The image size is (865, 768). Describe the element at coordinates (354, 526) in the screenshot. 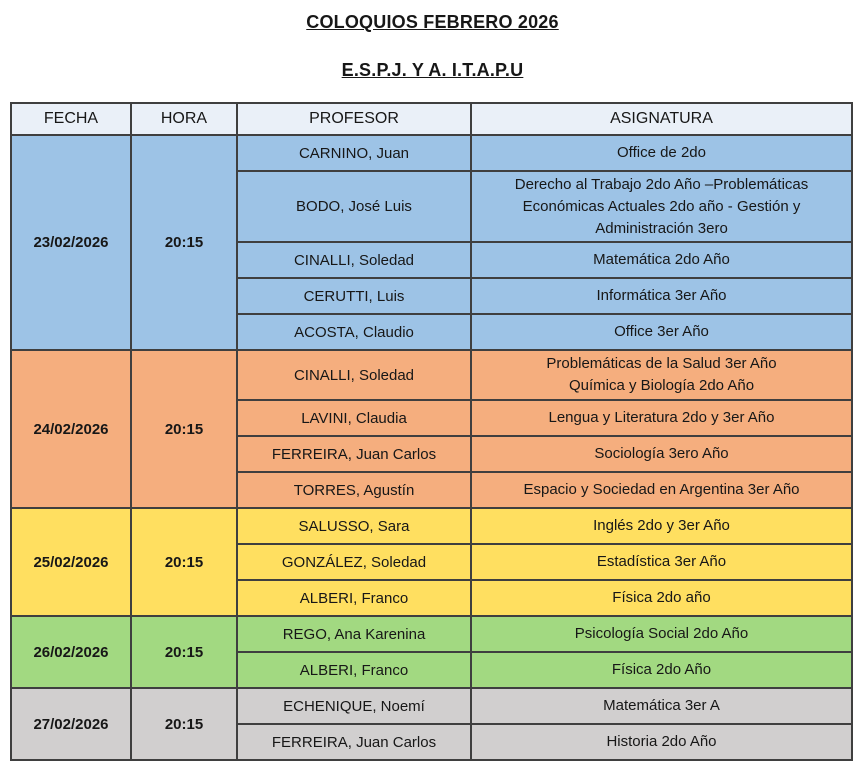

I see `professor-cell: SALUSSO, Sara` at that location.